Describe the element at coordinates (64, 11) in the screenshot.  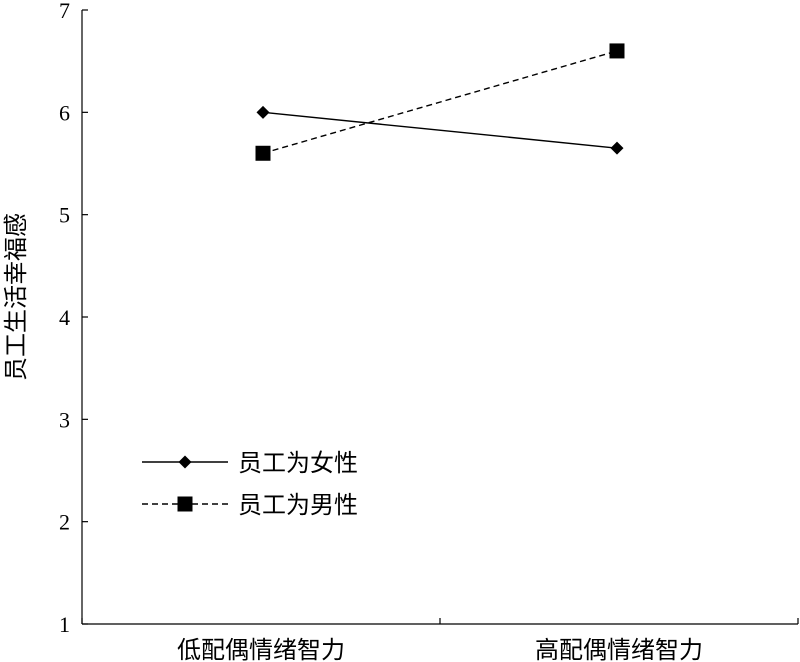
I see `y-tick-label: 7` at that location.